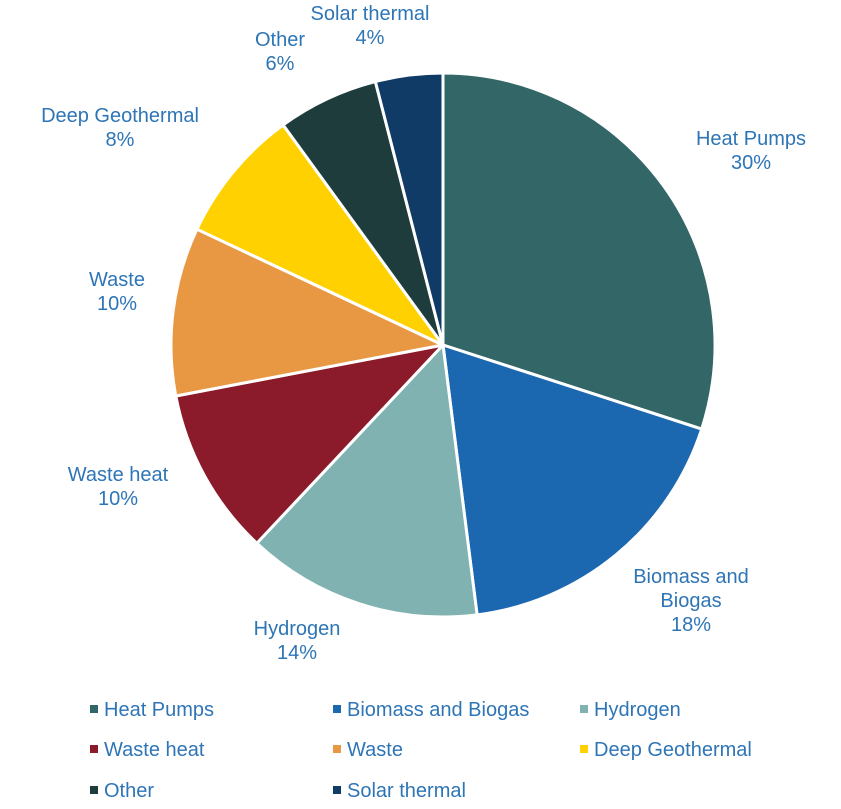 This screenshot has width=841, height=809. I want to click on legend-item-heat-pumps: Heat Pumps, so click(152, 710).